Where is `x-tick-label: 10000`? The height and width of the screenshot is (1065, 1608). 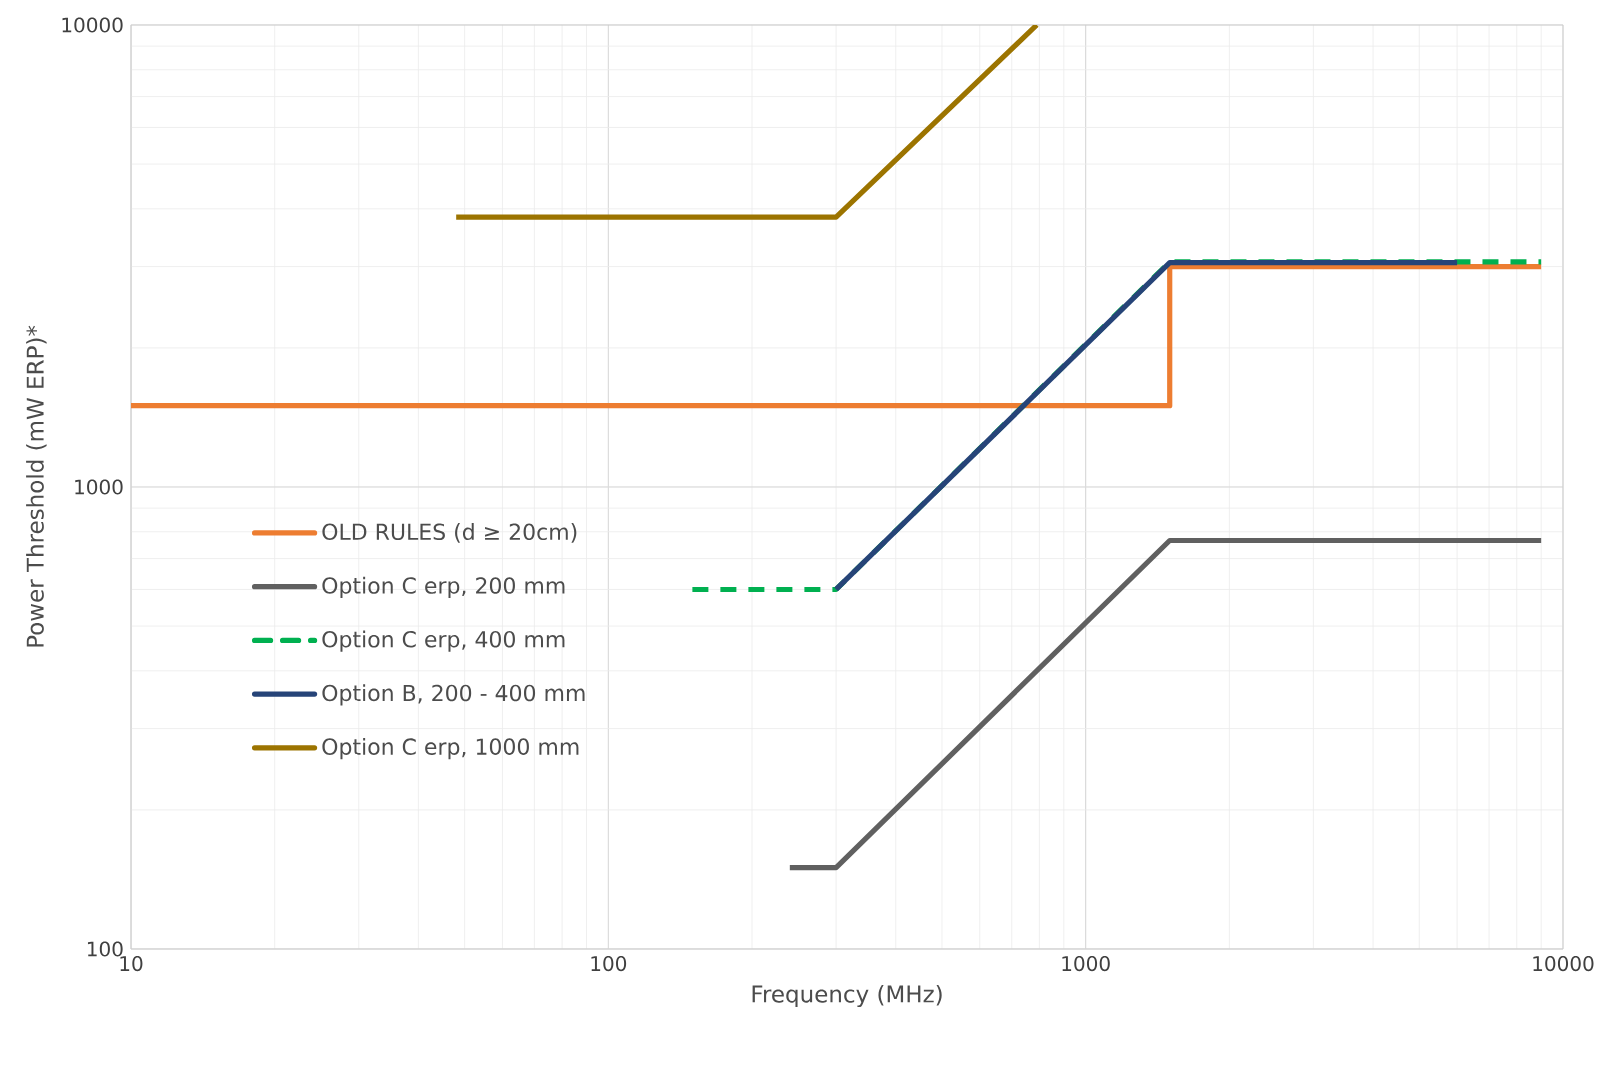
x-tick-label: 10000 is located at coordinates (1563, 964).